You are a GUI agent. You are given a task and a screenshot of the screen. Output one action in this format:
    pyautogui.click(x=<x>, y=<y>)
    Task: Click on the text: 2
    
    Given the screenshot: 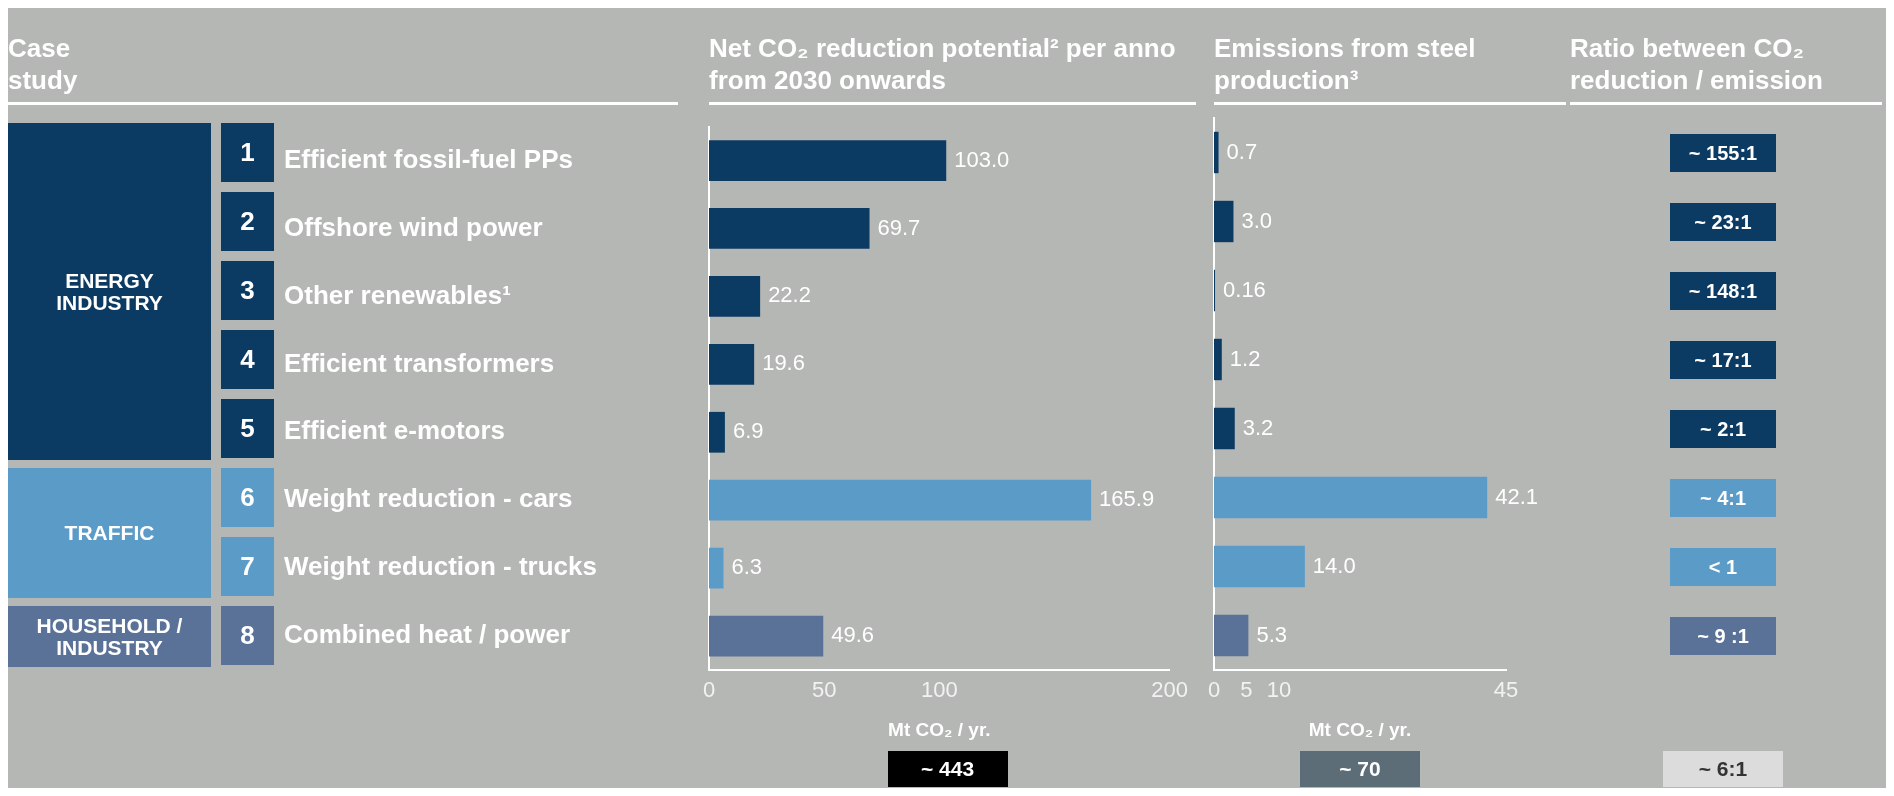 What is the action you would take?
    pyautogui.click(x=247, y=221)
    